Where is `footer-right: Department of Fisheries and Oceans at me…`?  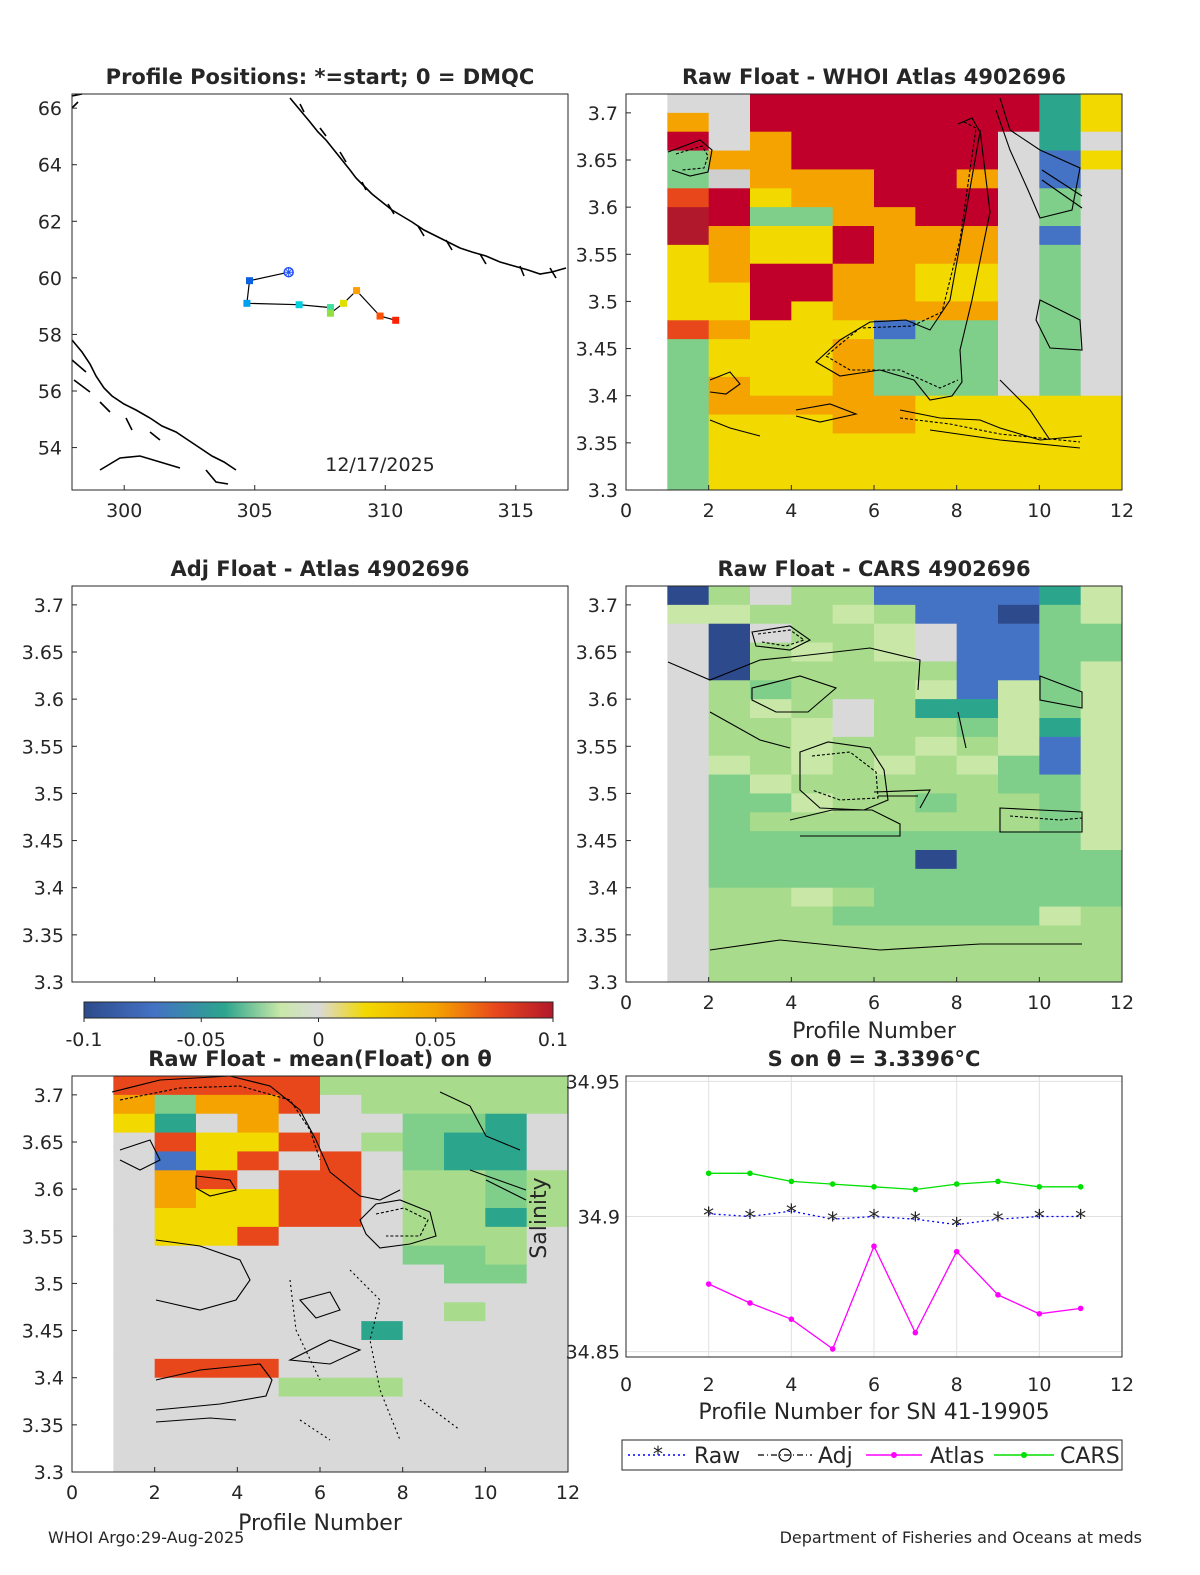 footer-right: Department of Fisheries and Oceans at me… is located at coordinates (961, 1537).